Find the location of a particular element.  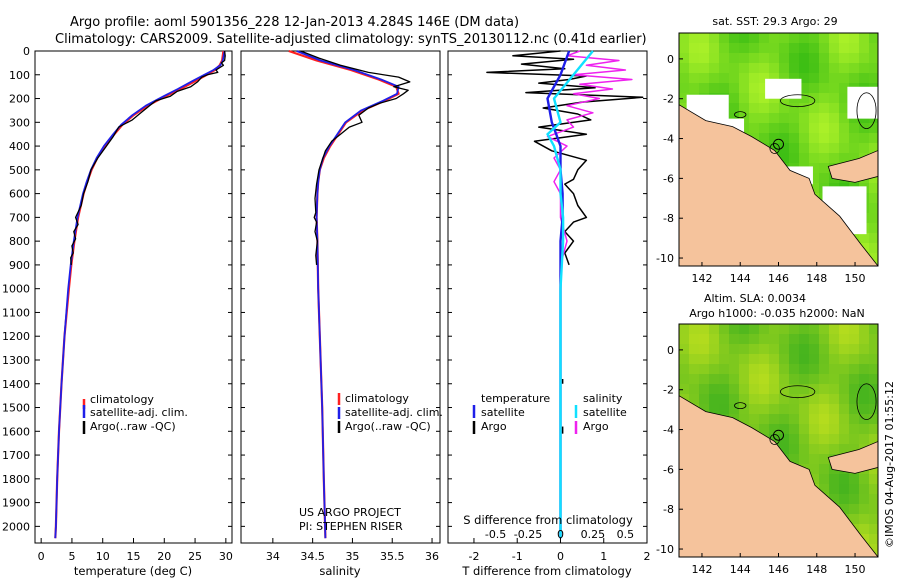

s-tick-label: -0.25 is located at coordinates (528, 534).